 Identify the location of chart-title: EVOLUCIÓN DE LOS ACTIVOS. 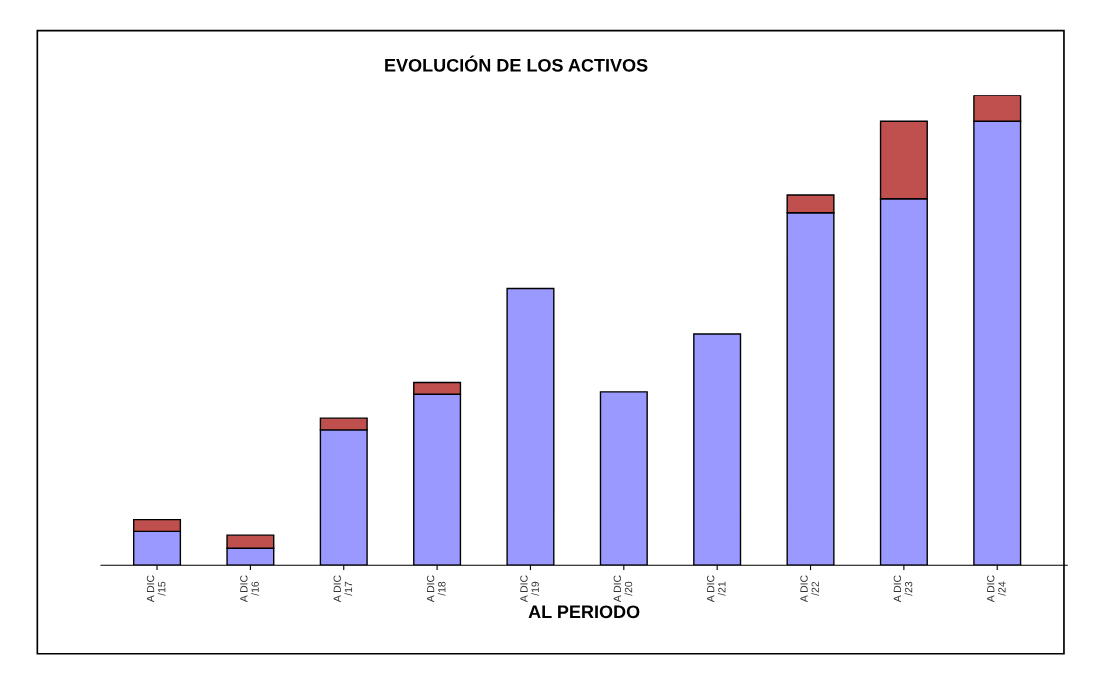
(516, 63).